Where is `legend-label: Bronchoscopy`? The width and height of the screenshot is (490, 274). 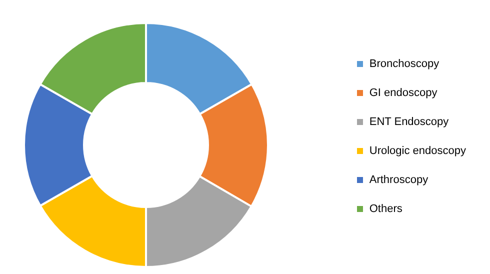 legend-label: Bronchoscopy is located at coordinates (404, 64).